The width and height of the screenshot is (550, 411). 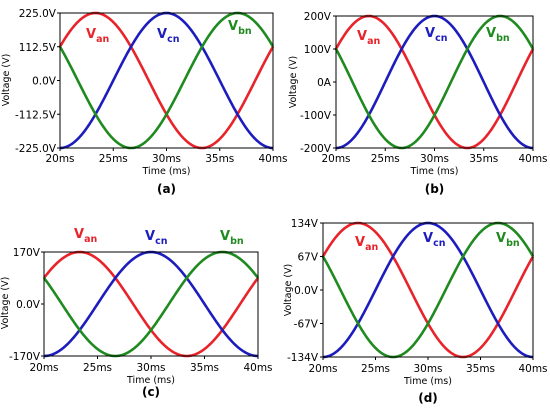 I want to click on panel-label: (c), so click(x=151, y=392).